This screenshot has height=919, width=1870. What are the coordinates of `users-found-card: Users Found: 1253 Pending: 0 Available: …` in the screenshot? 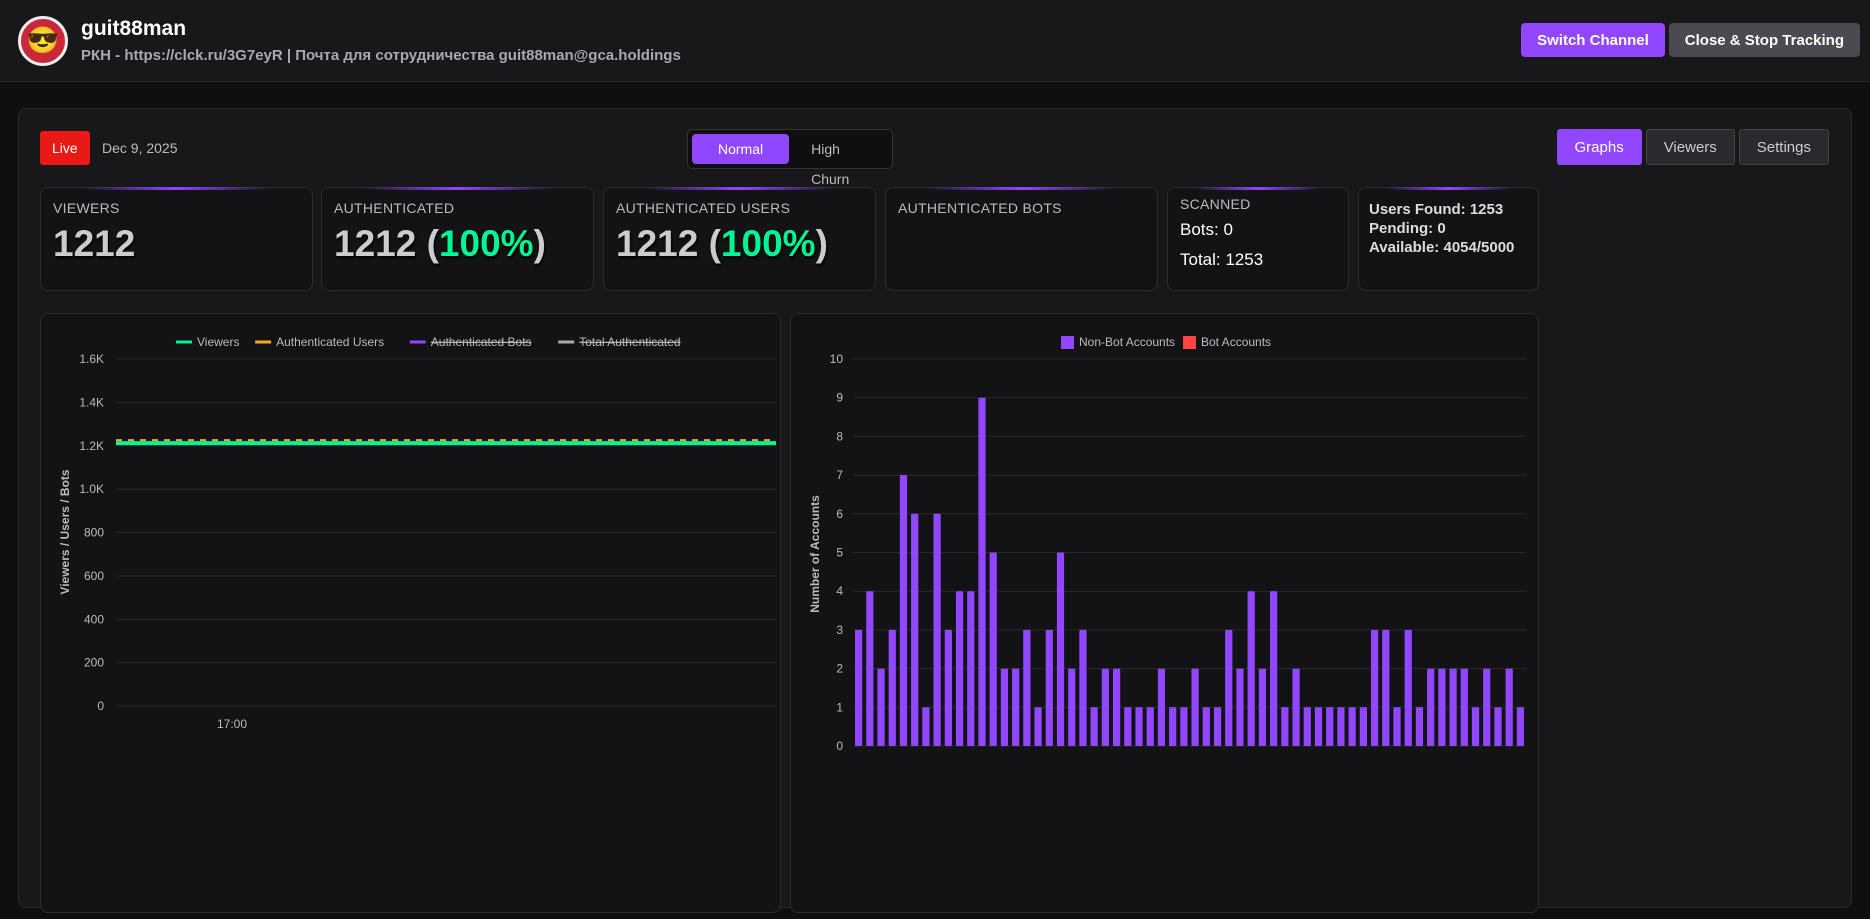 It's located at (1448, 239).